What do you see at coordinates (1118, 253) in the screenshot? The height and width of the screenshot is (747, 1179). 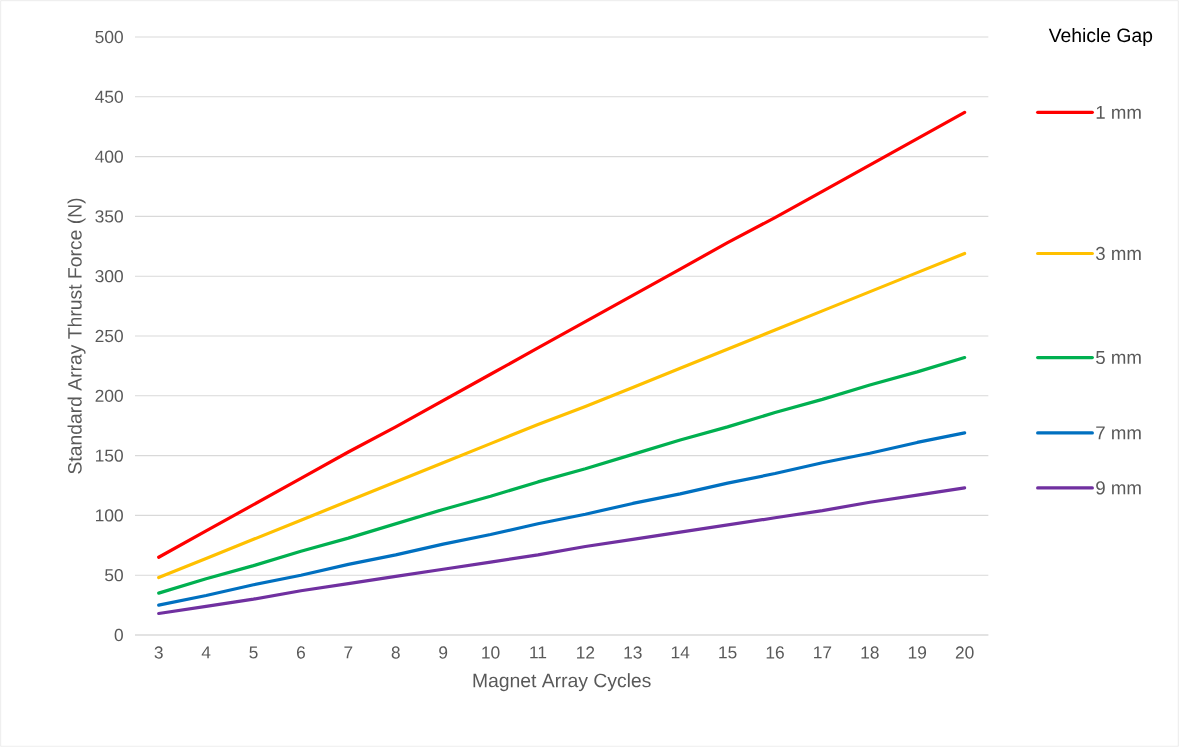 I see `legend-label: 3 mm` at bounding box center [1118, 253].